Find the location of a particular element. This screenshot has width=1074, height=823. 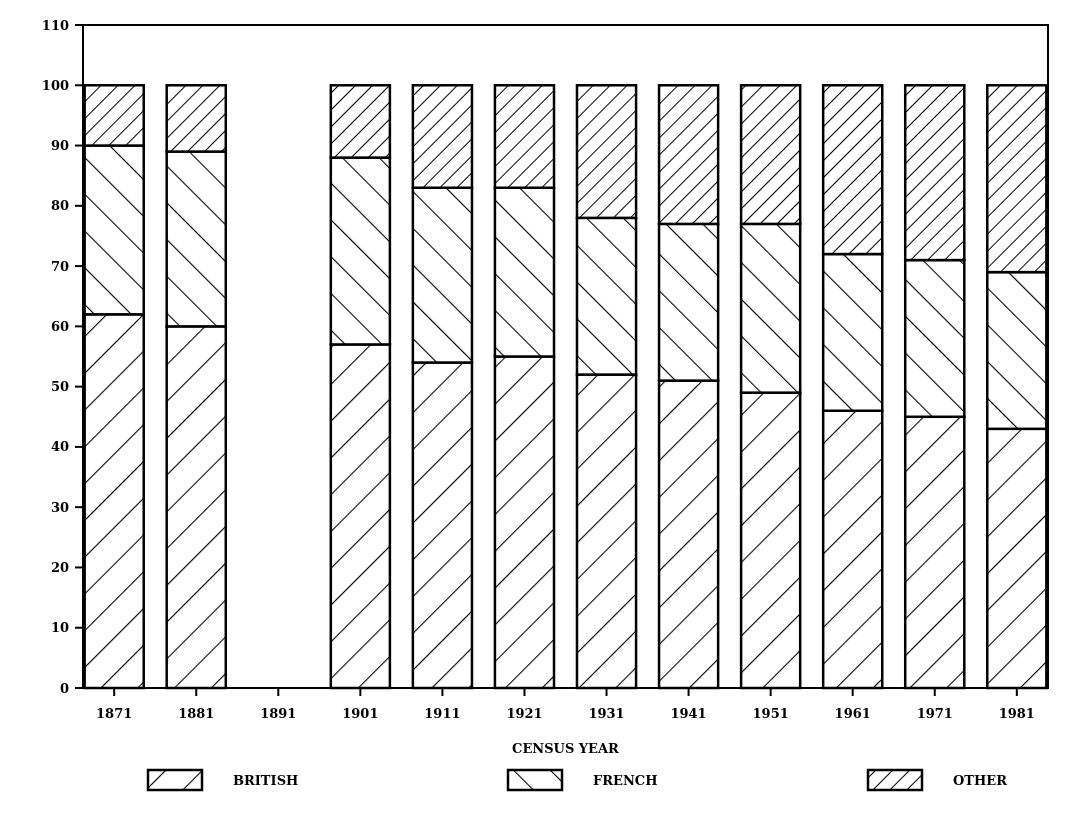

x-tick-label: 1921 is located at coordinates (524, 713).